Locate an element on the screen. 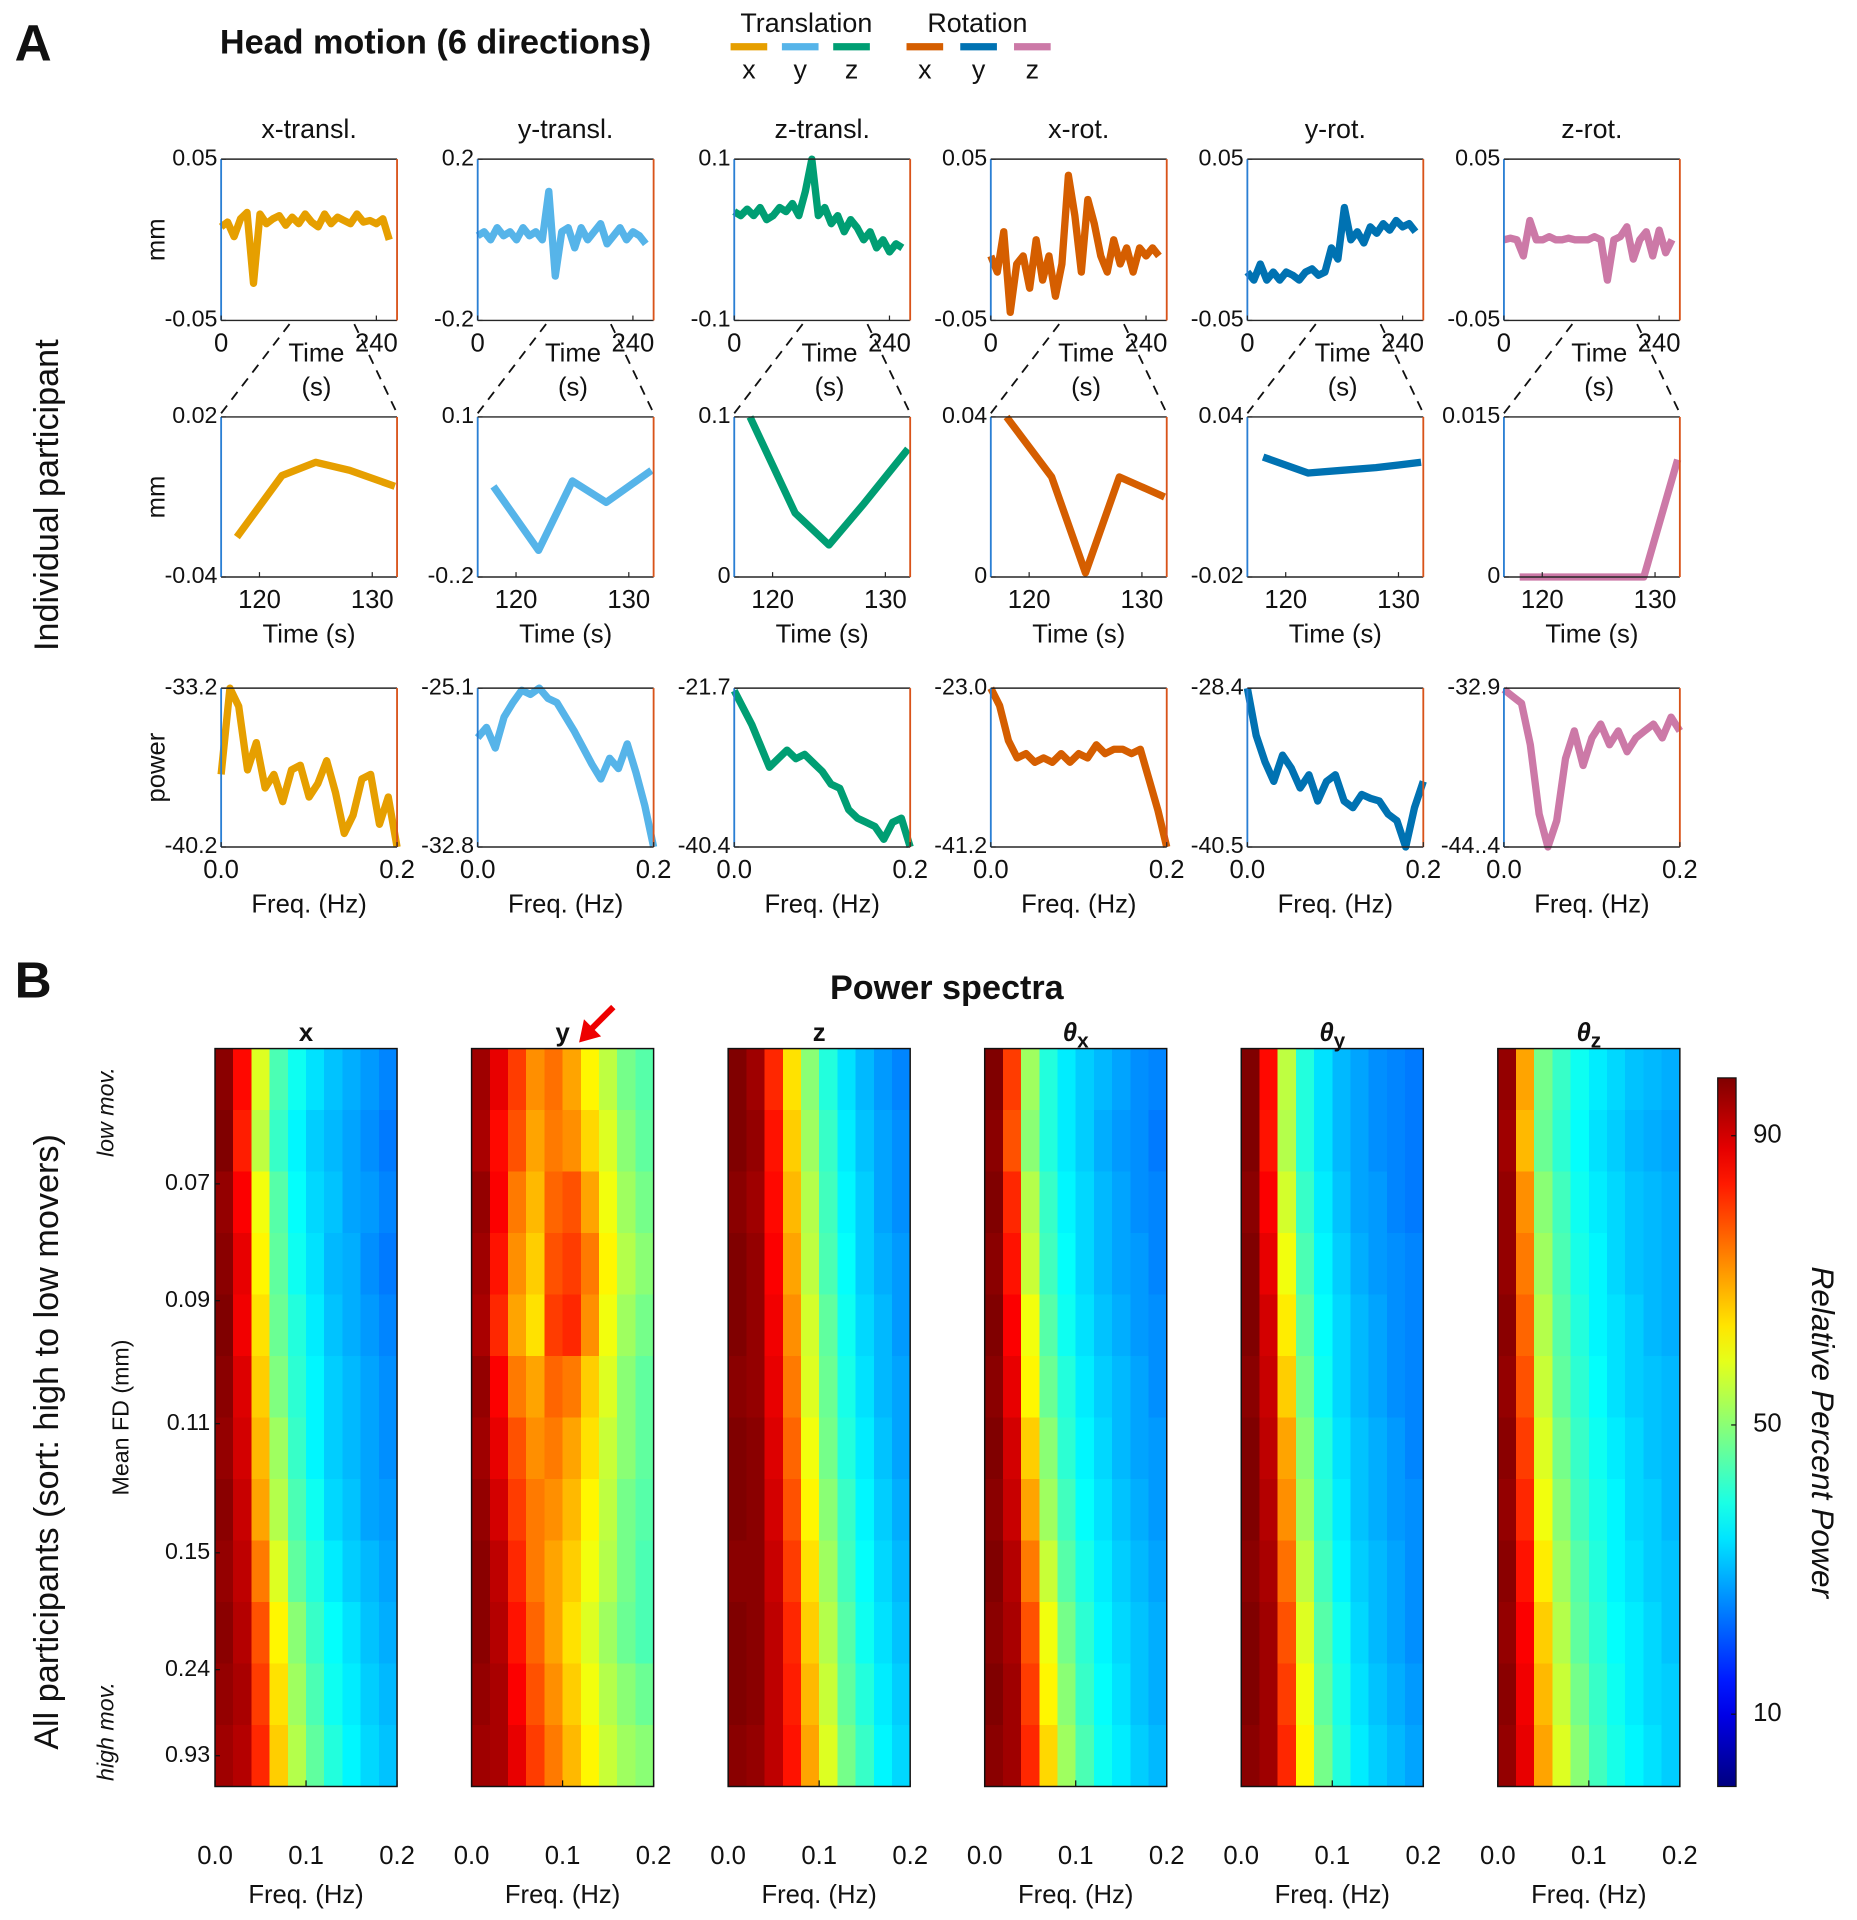 The image size is (1857, 1920). panel-label: B is located at coordinates (33, 979).